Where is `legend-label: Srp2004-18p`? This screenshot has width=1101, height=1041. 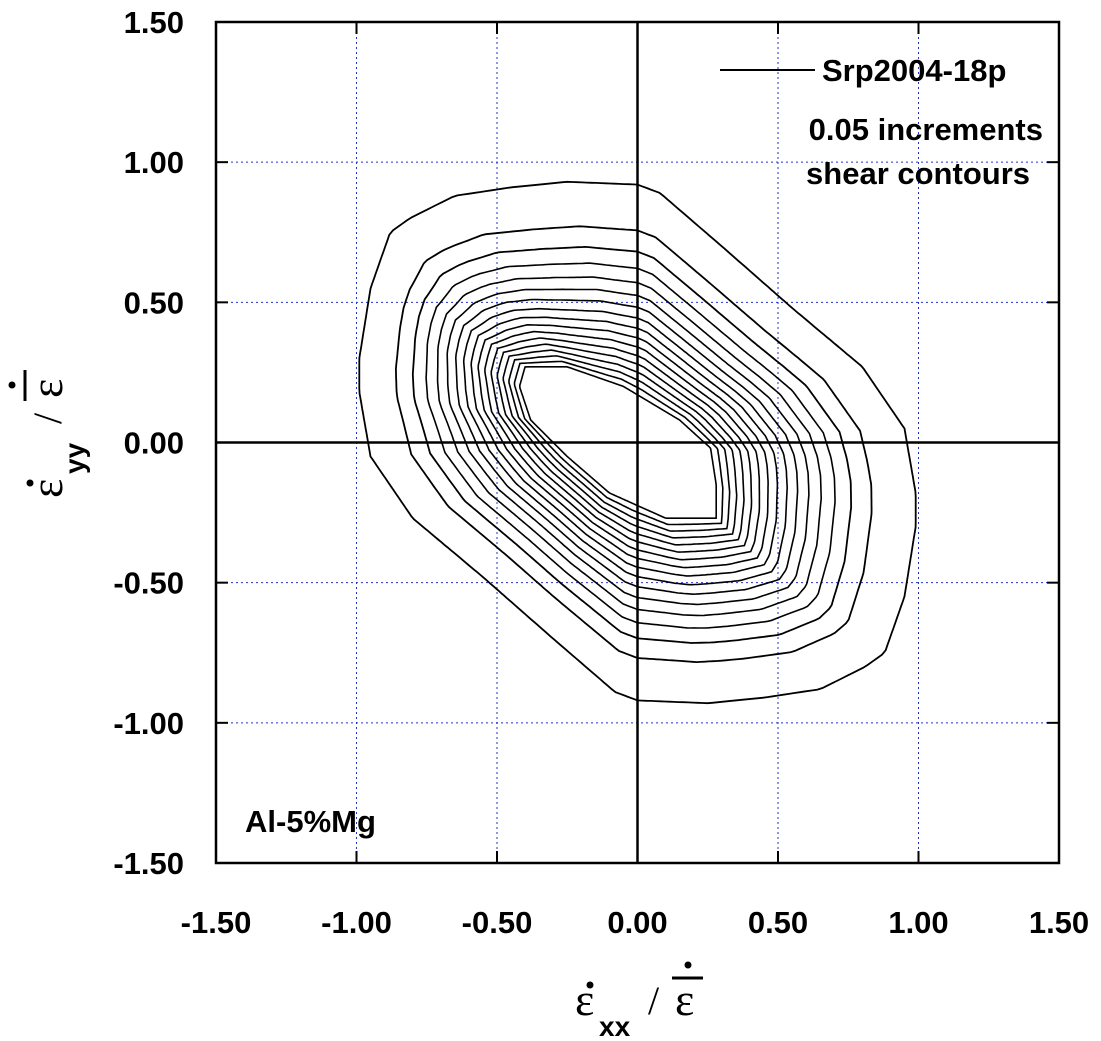
legend-label: Srp2004-18p is located at coordinates (914, 70).